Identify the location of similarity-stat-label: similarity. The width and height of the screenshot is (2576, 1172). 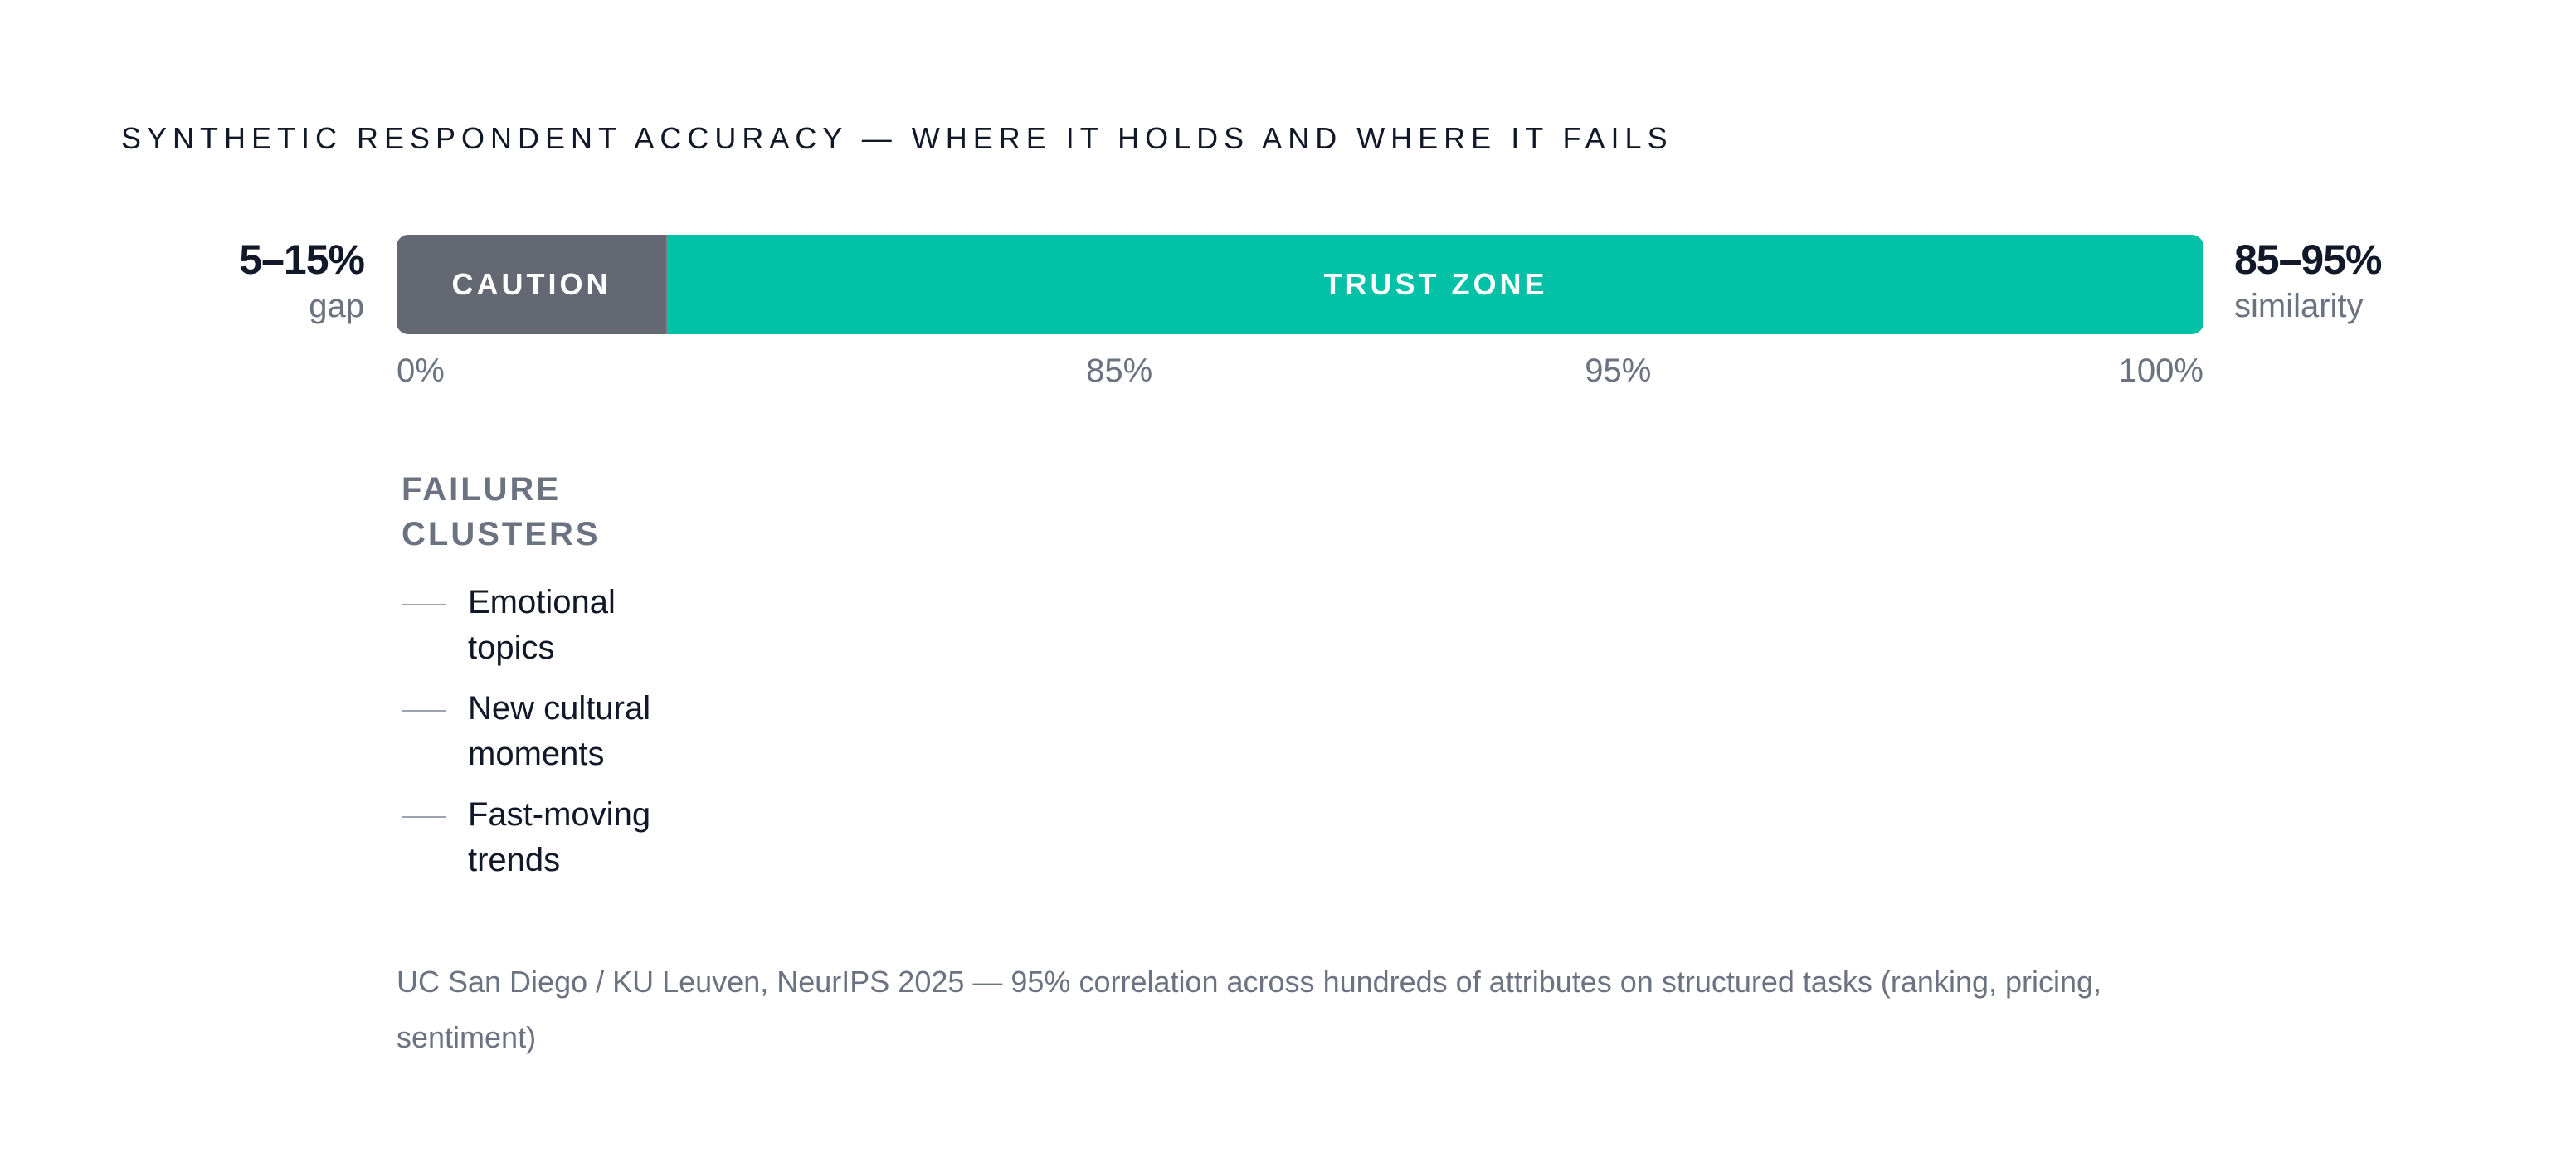
(2299, 306).